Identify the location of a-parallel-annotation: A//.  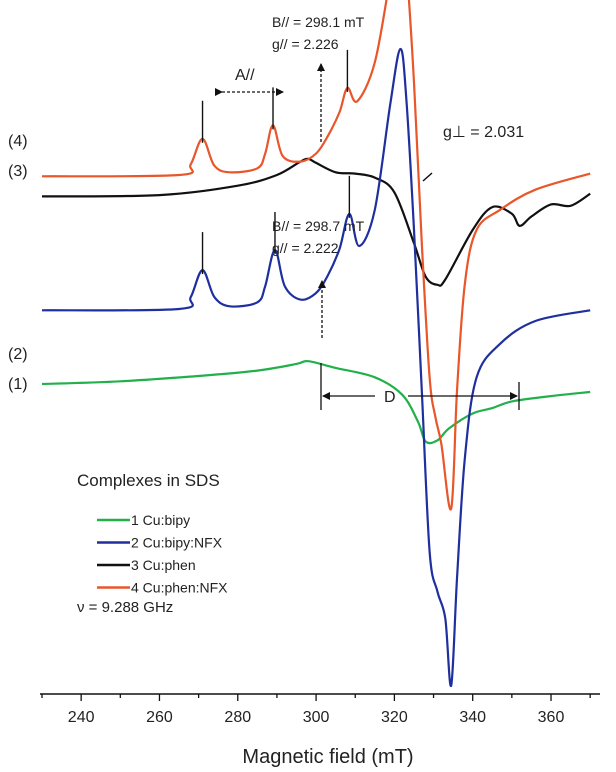
(249, 81).